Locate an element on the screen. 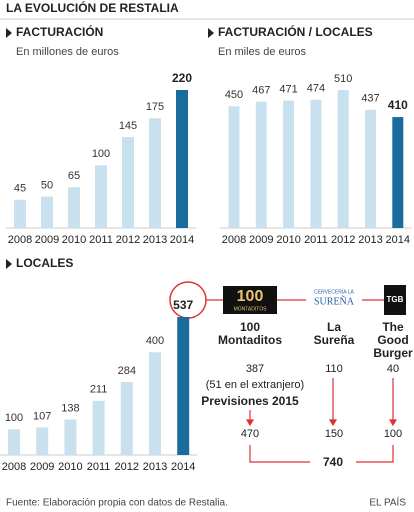 This screenshot has height=512, width=414. brand-name: The is located at coordinates (393, 327).